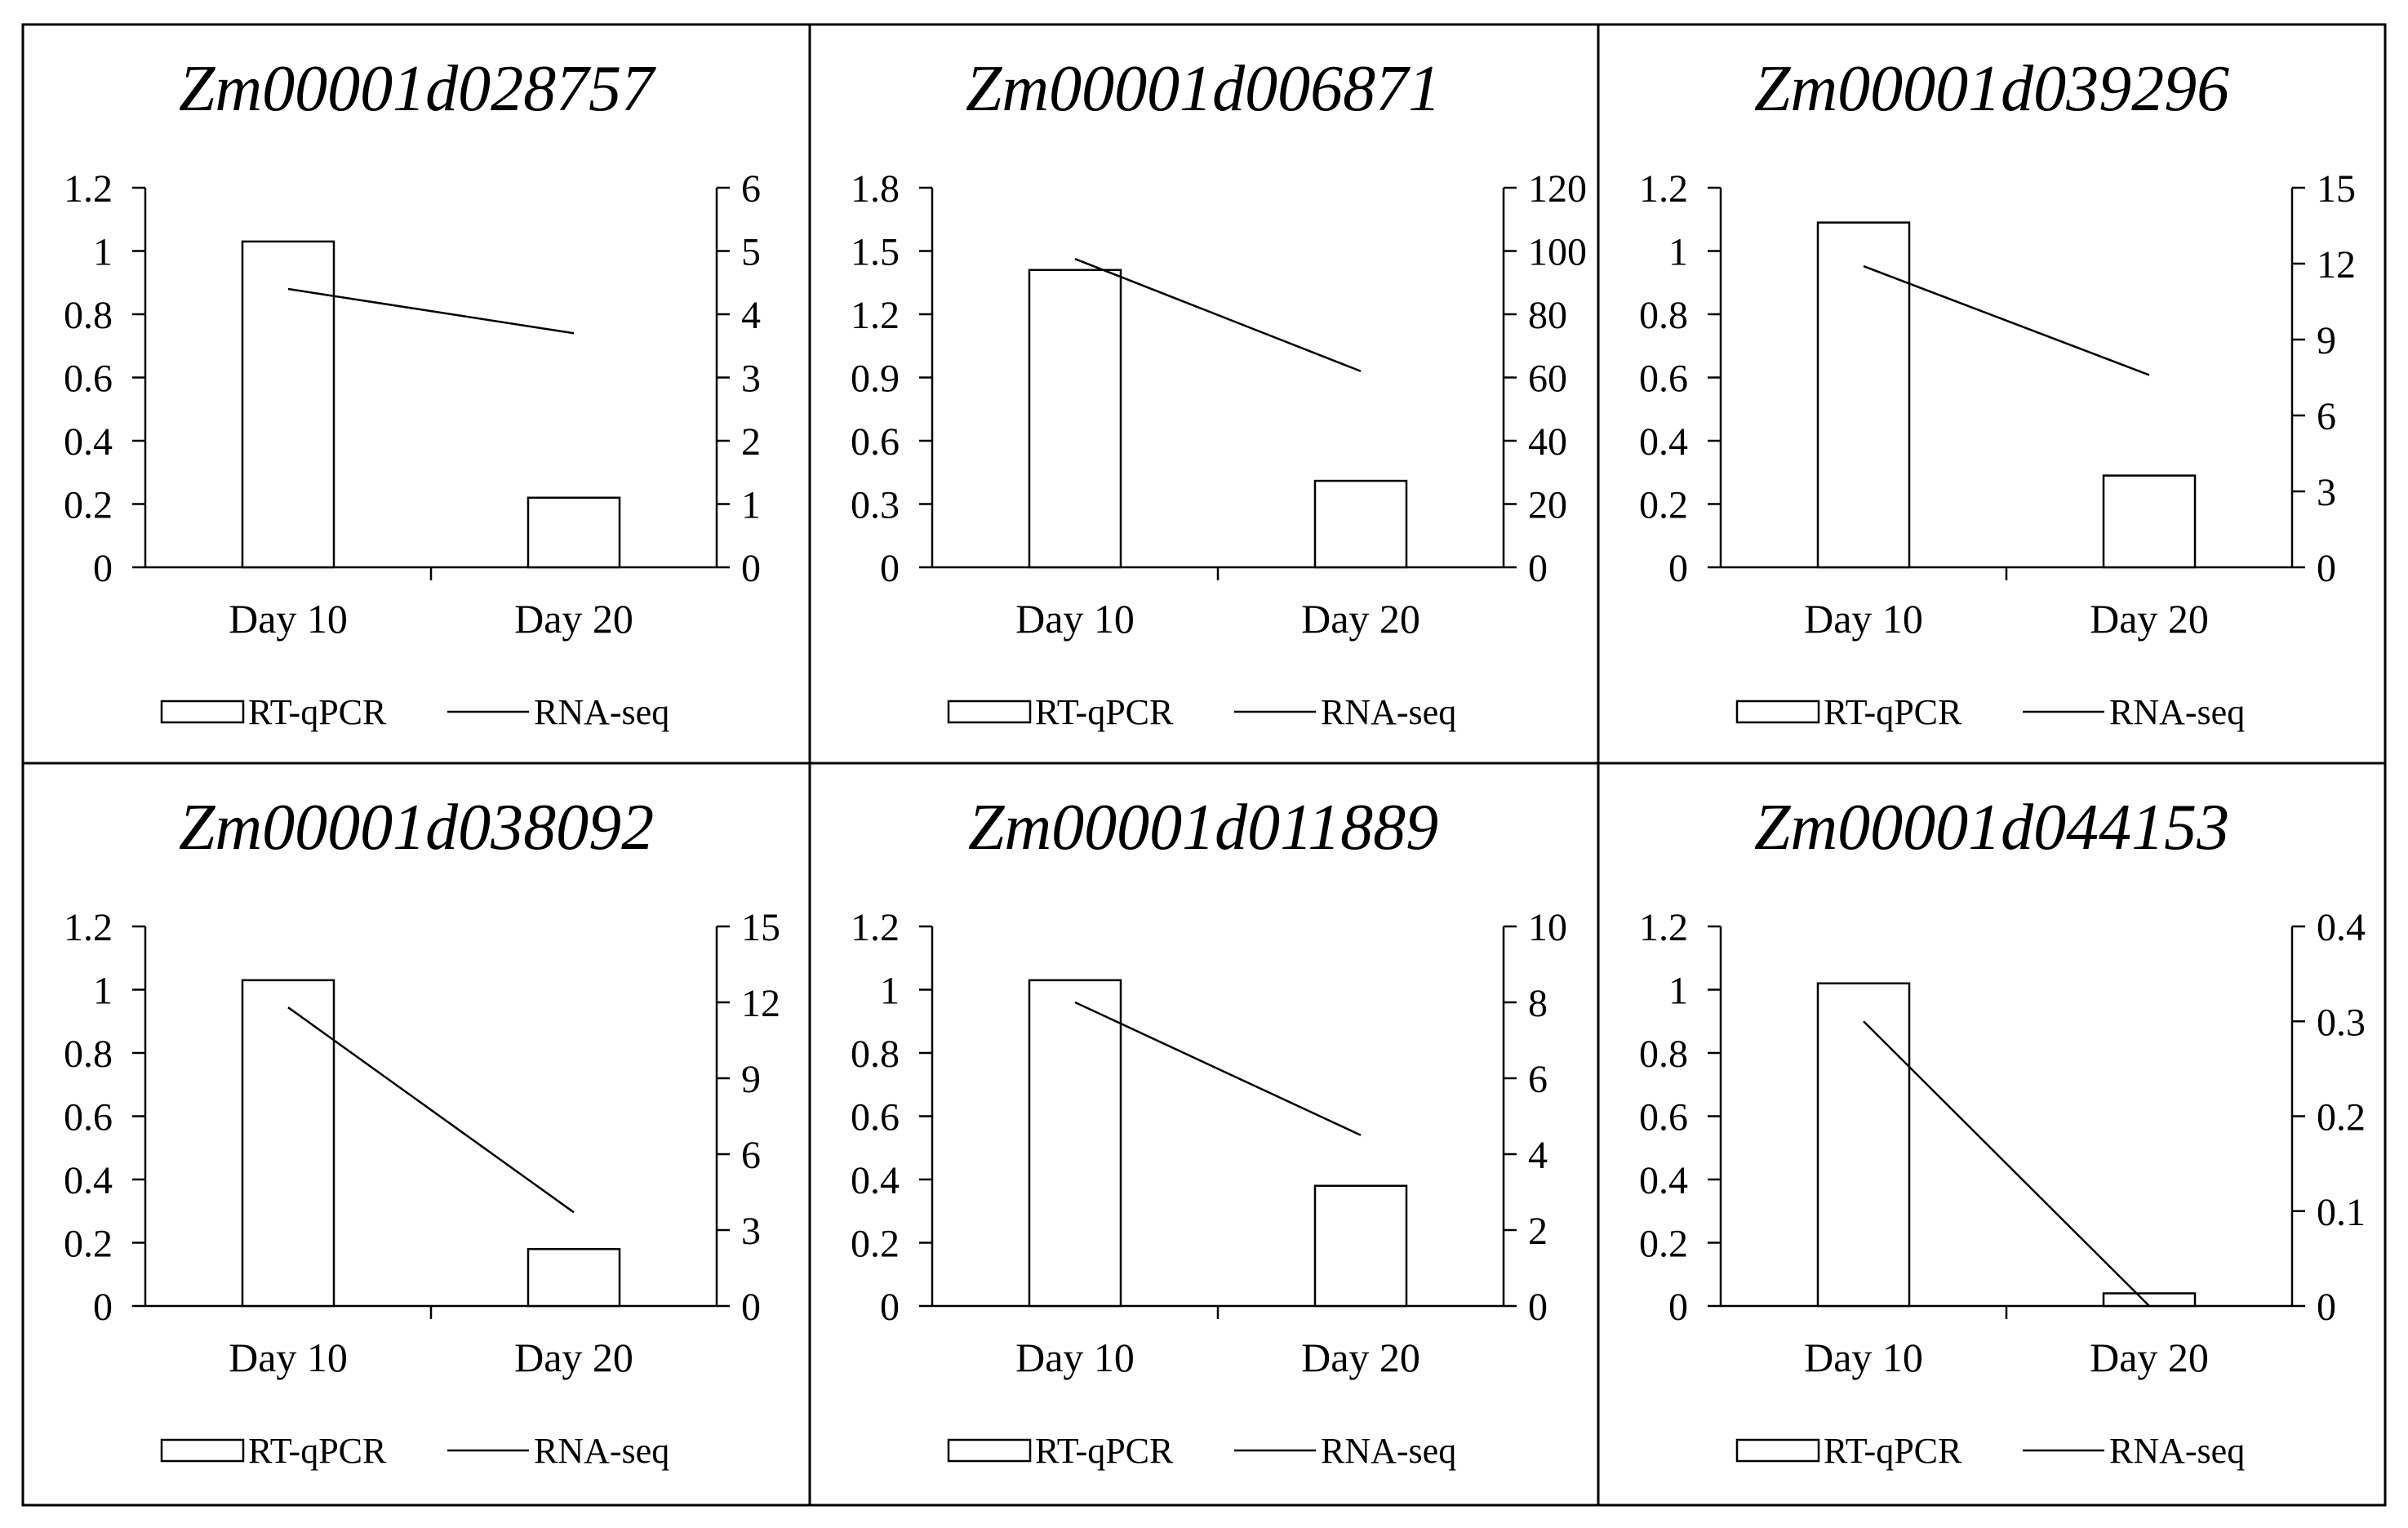  I want to click on chart-title: Zm00001d028757, so click(417, 89).